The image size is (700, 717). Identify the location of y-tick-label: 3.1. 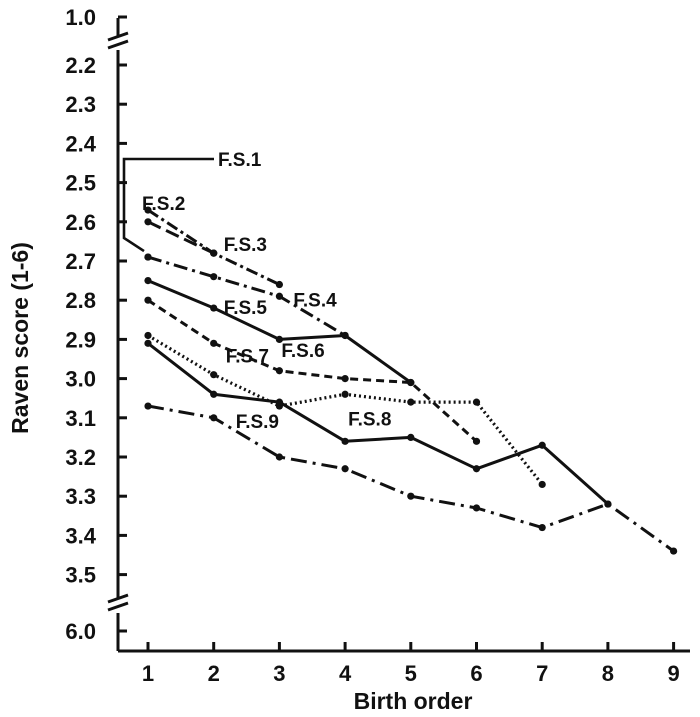
(80, 418).